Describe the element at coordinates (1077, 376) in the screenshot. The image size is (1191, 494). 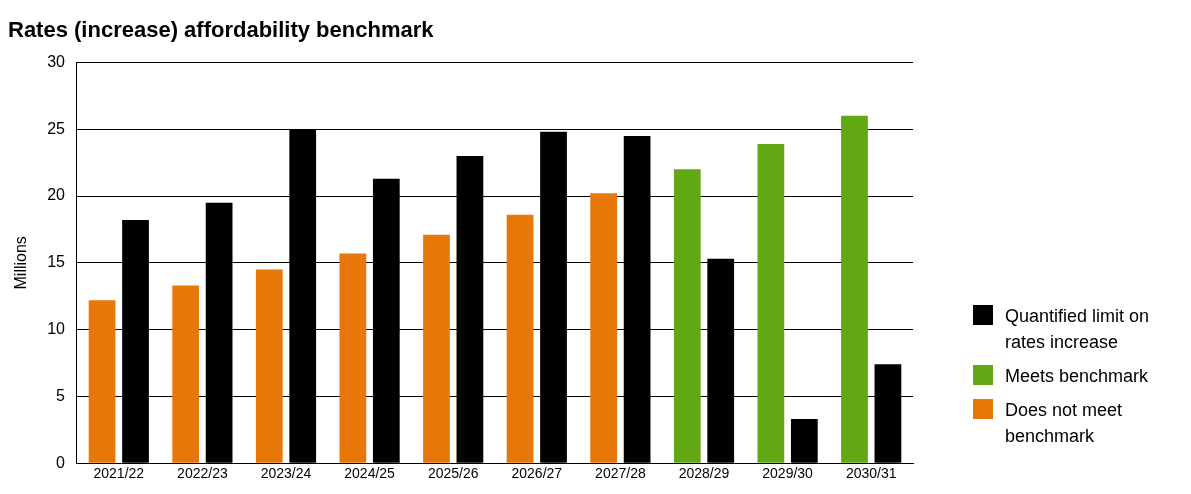
I see `legend-label: Meets benchmark` at that location.